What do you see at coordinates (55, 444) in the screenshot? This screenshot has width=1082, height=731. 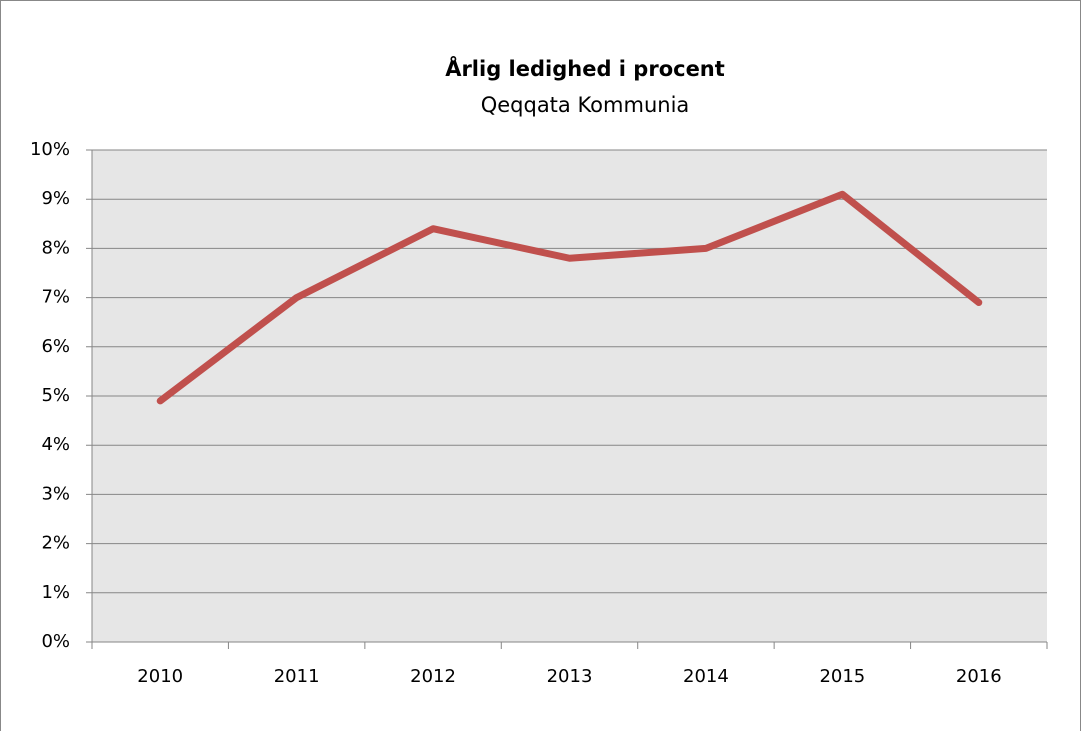 I see `y-tick-label: 4%` at bounding box center [55, 444].